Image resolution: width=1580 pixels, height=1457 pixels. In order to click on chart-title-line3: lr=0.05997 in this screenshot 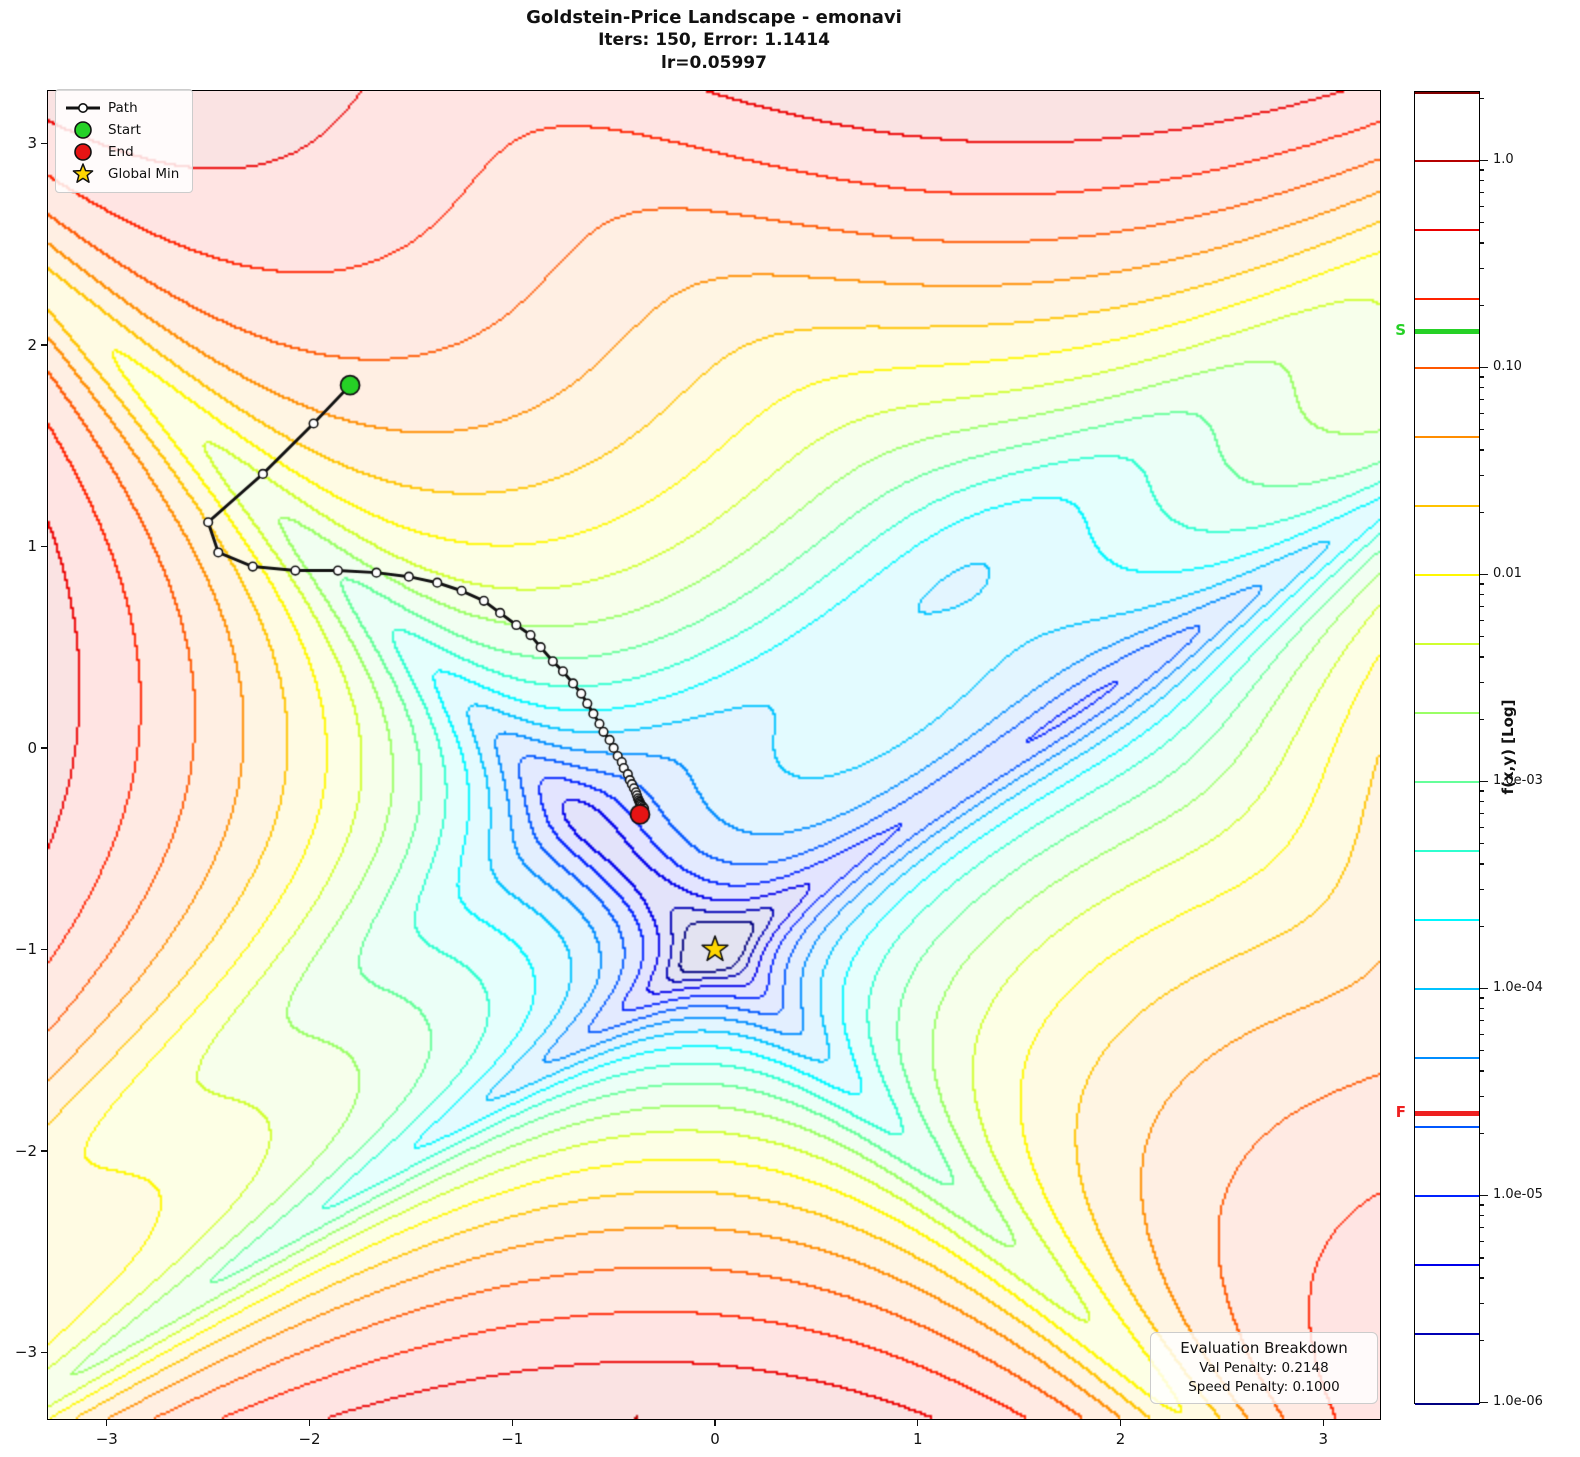, I will do `click(714, 63)`.